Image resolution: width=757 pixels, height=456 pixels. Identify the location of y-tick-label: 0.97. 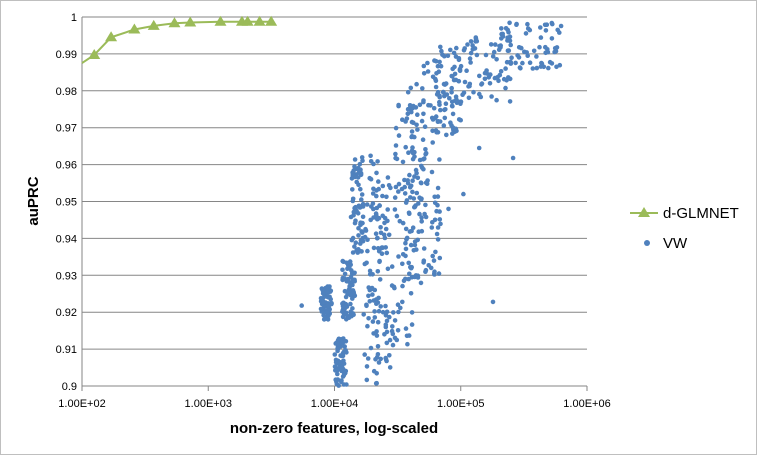
(66, 129).